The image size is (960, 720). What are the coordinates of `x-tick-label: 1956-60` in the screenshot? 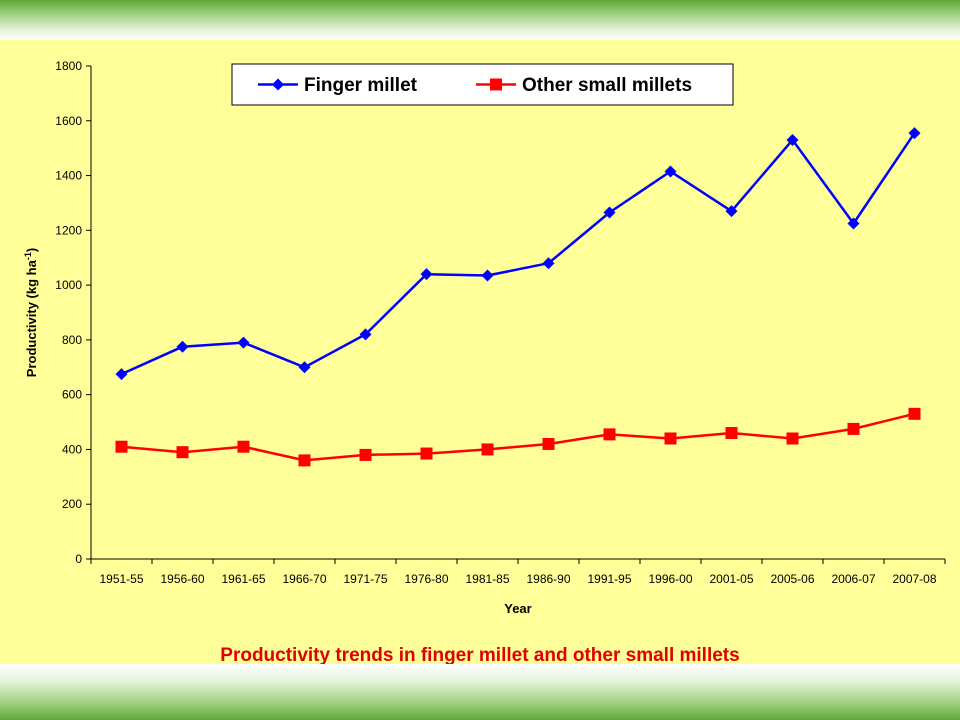 It's located at (182, 579).